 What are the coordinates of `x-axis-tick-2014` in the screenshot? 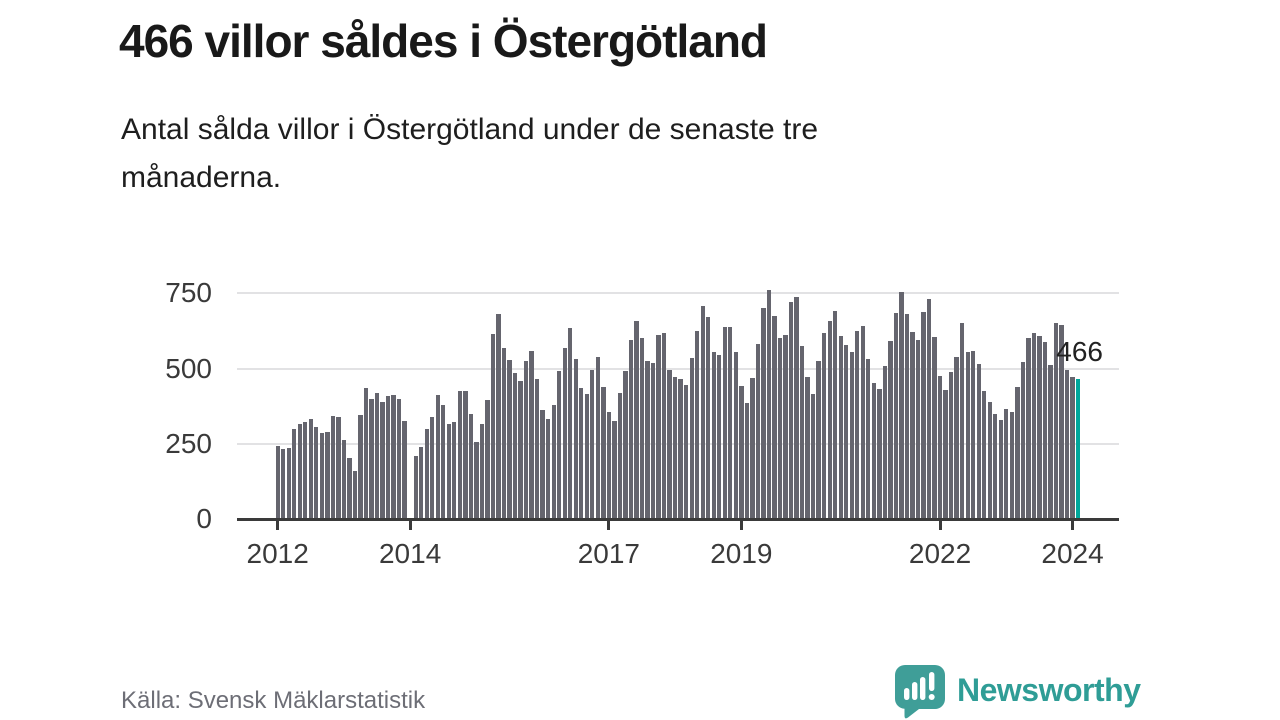 It's located at (410, 525).